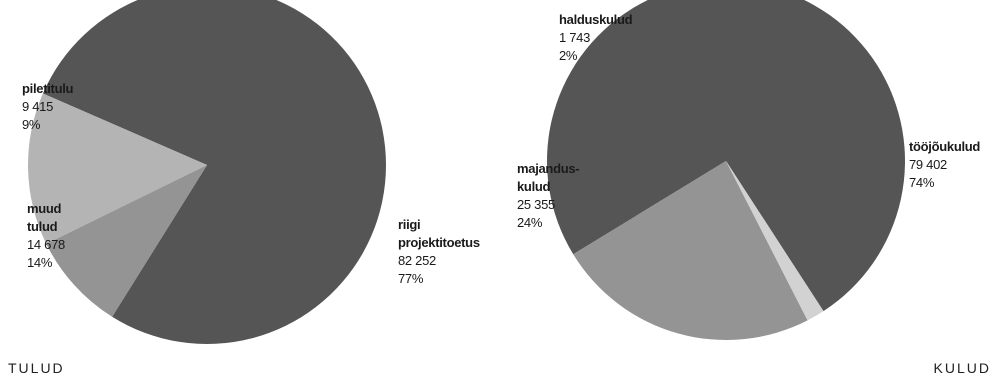 The image size is (997, 380). What do you see at coordinates (417, 260) in the screenshot?
I see `slice-value: 82 252` at bounding box center [417, 260].